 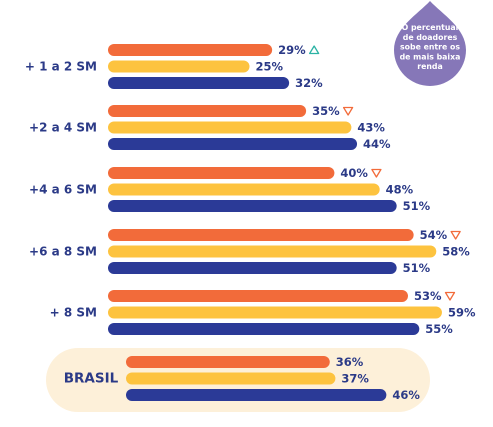 I want to click on data-label: 59%, so click(x=462, y=313).